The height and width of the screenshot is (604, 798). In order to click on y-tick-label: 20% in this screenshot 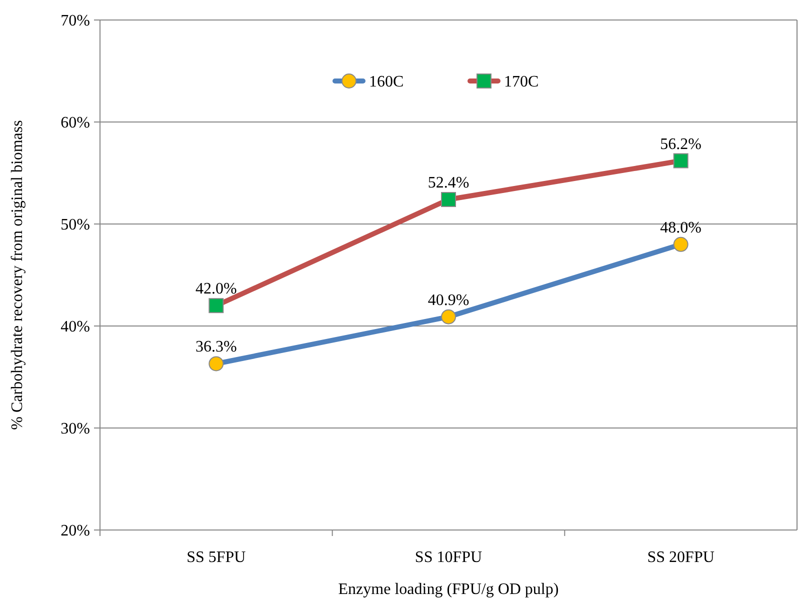, I will do `click(75, 531)`.